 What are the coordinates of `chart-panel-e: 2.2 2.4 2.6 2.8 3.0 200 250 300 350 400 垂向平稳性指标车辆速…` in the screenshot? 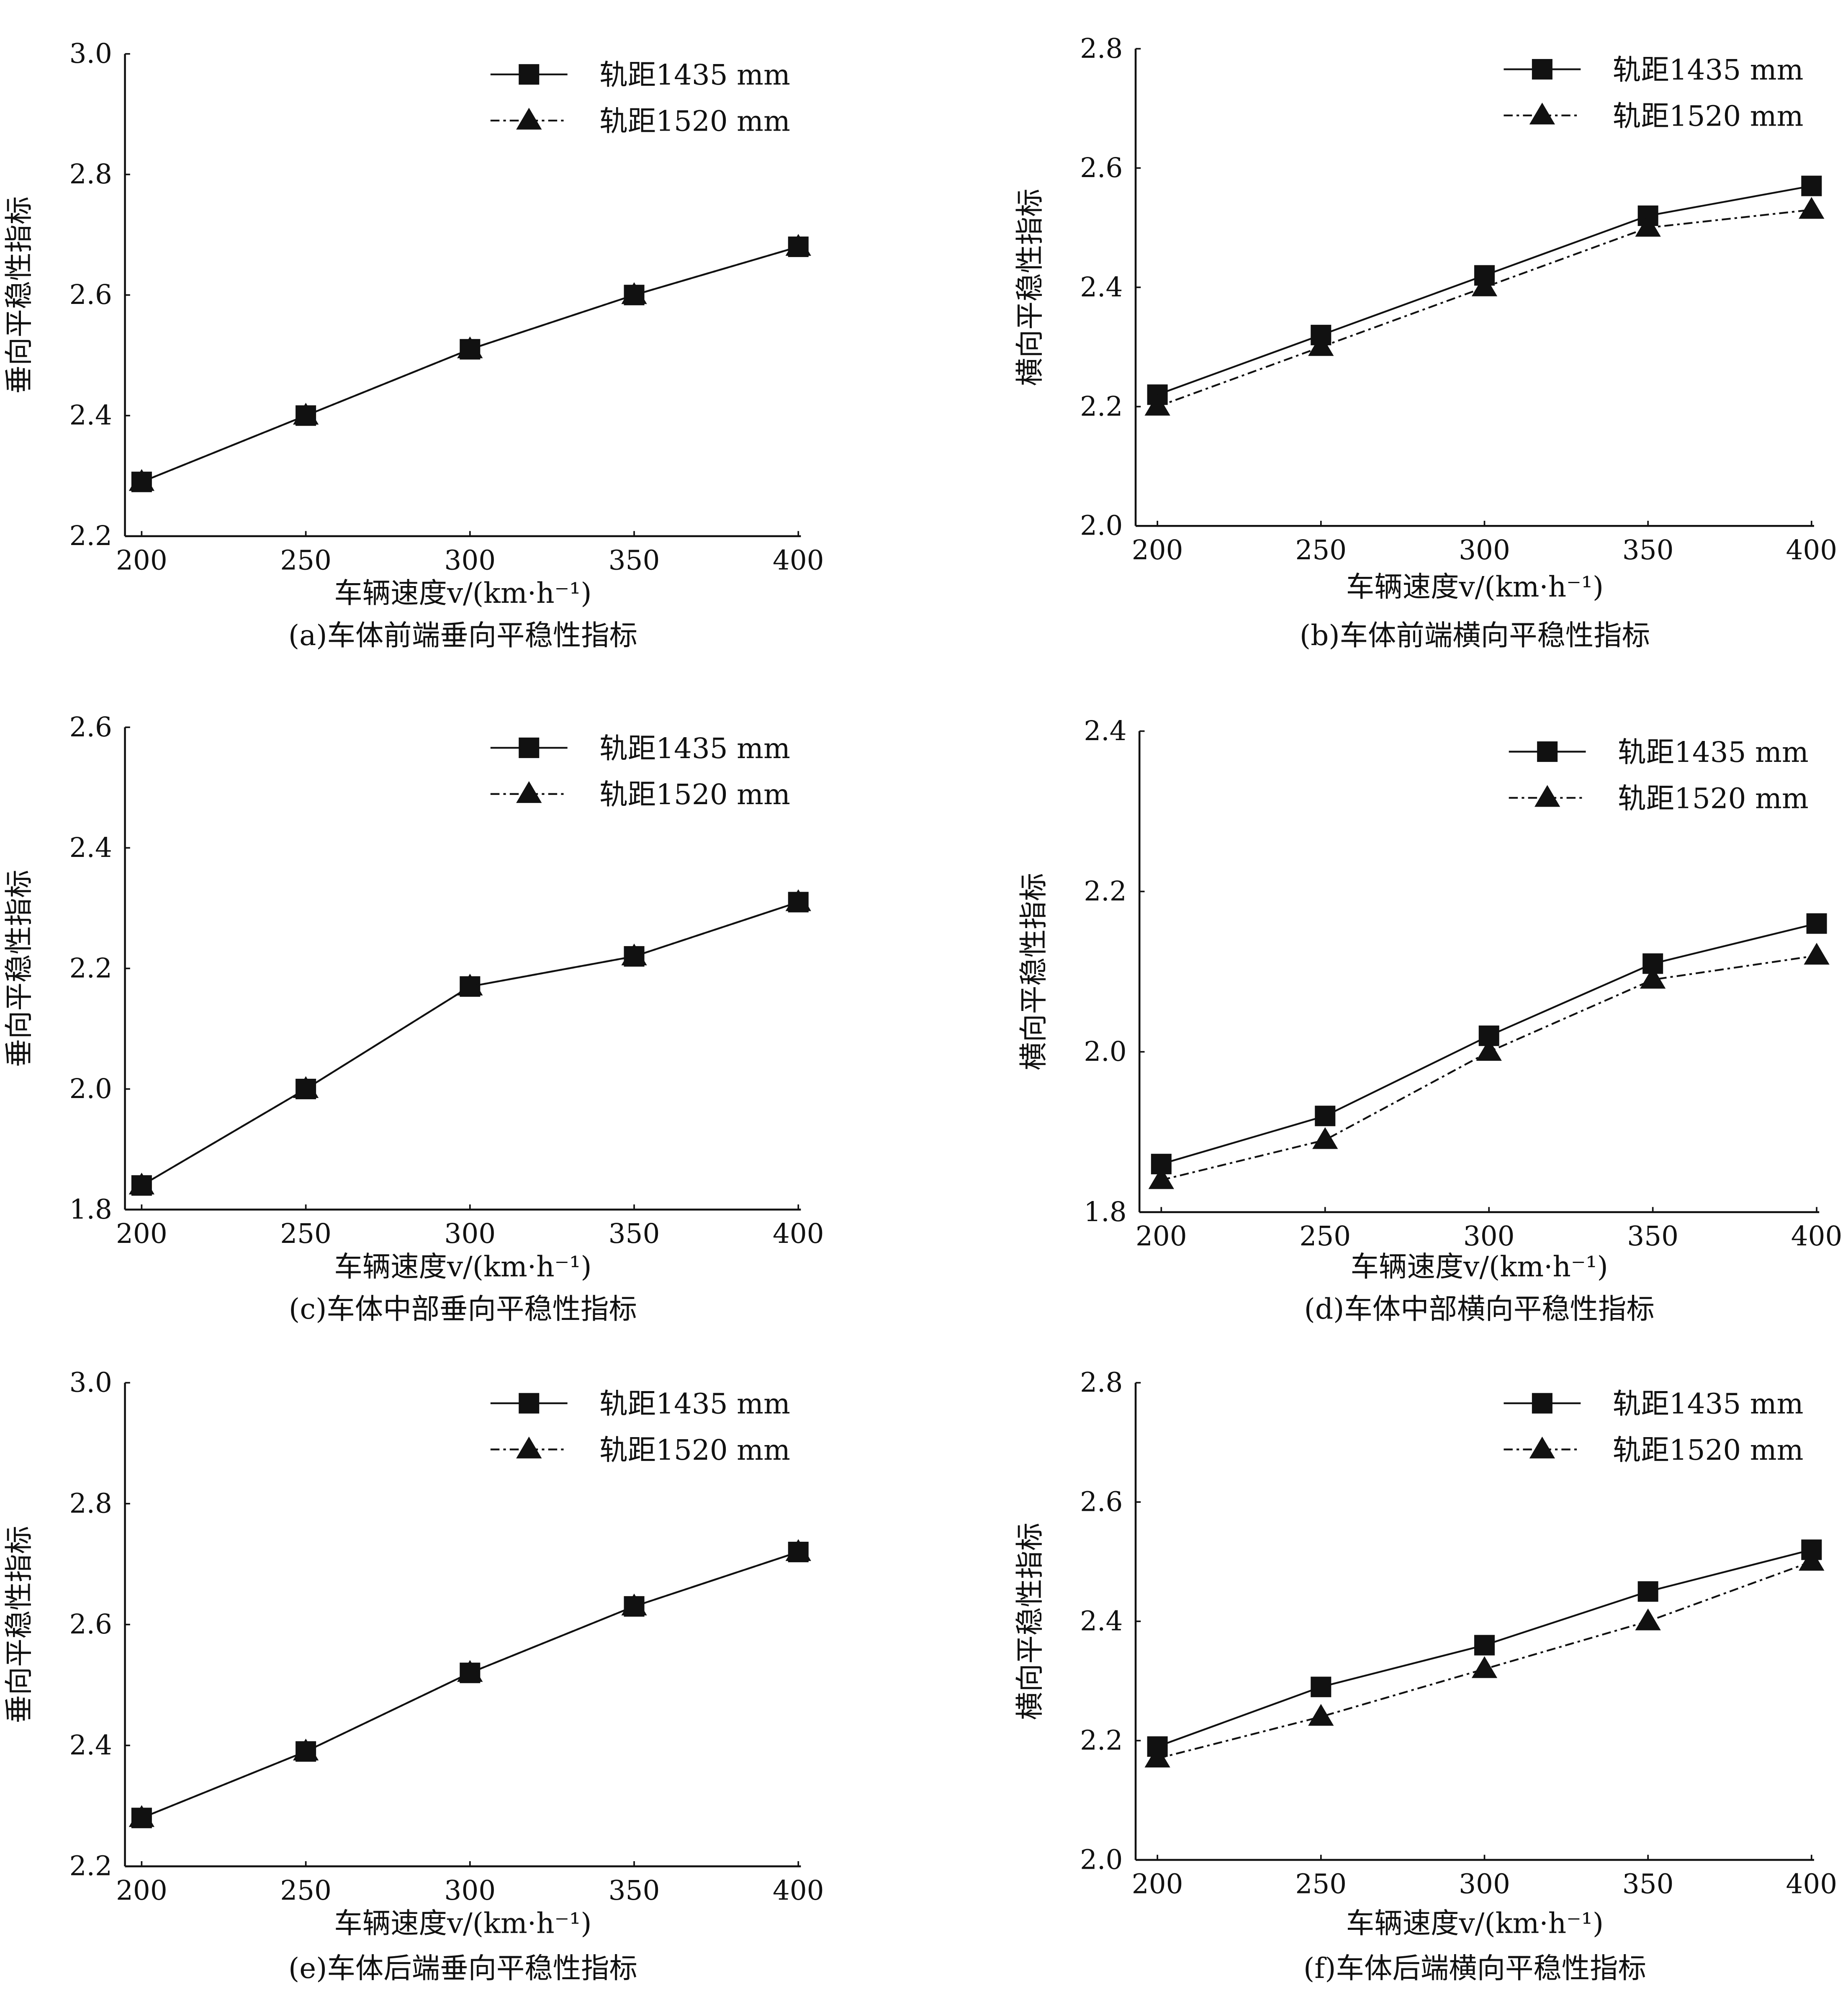 It's located at (413, 1676).